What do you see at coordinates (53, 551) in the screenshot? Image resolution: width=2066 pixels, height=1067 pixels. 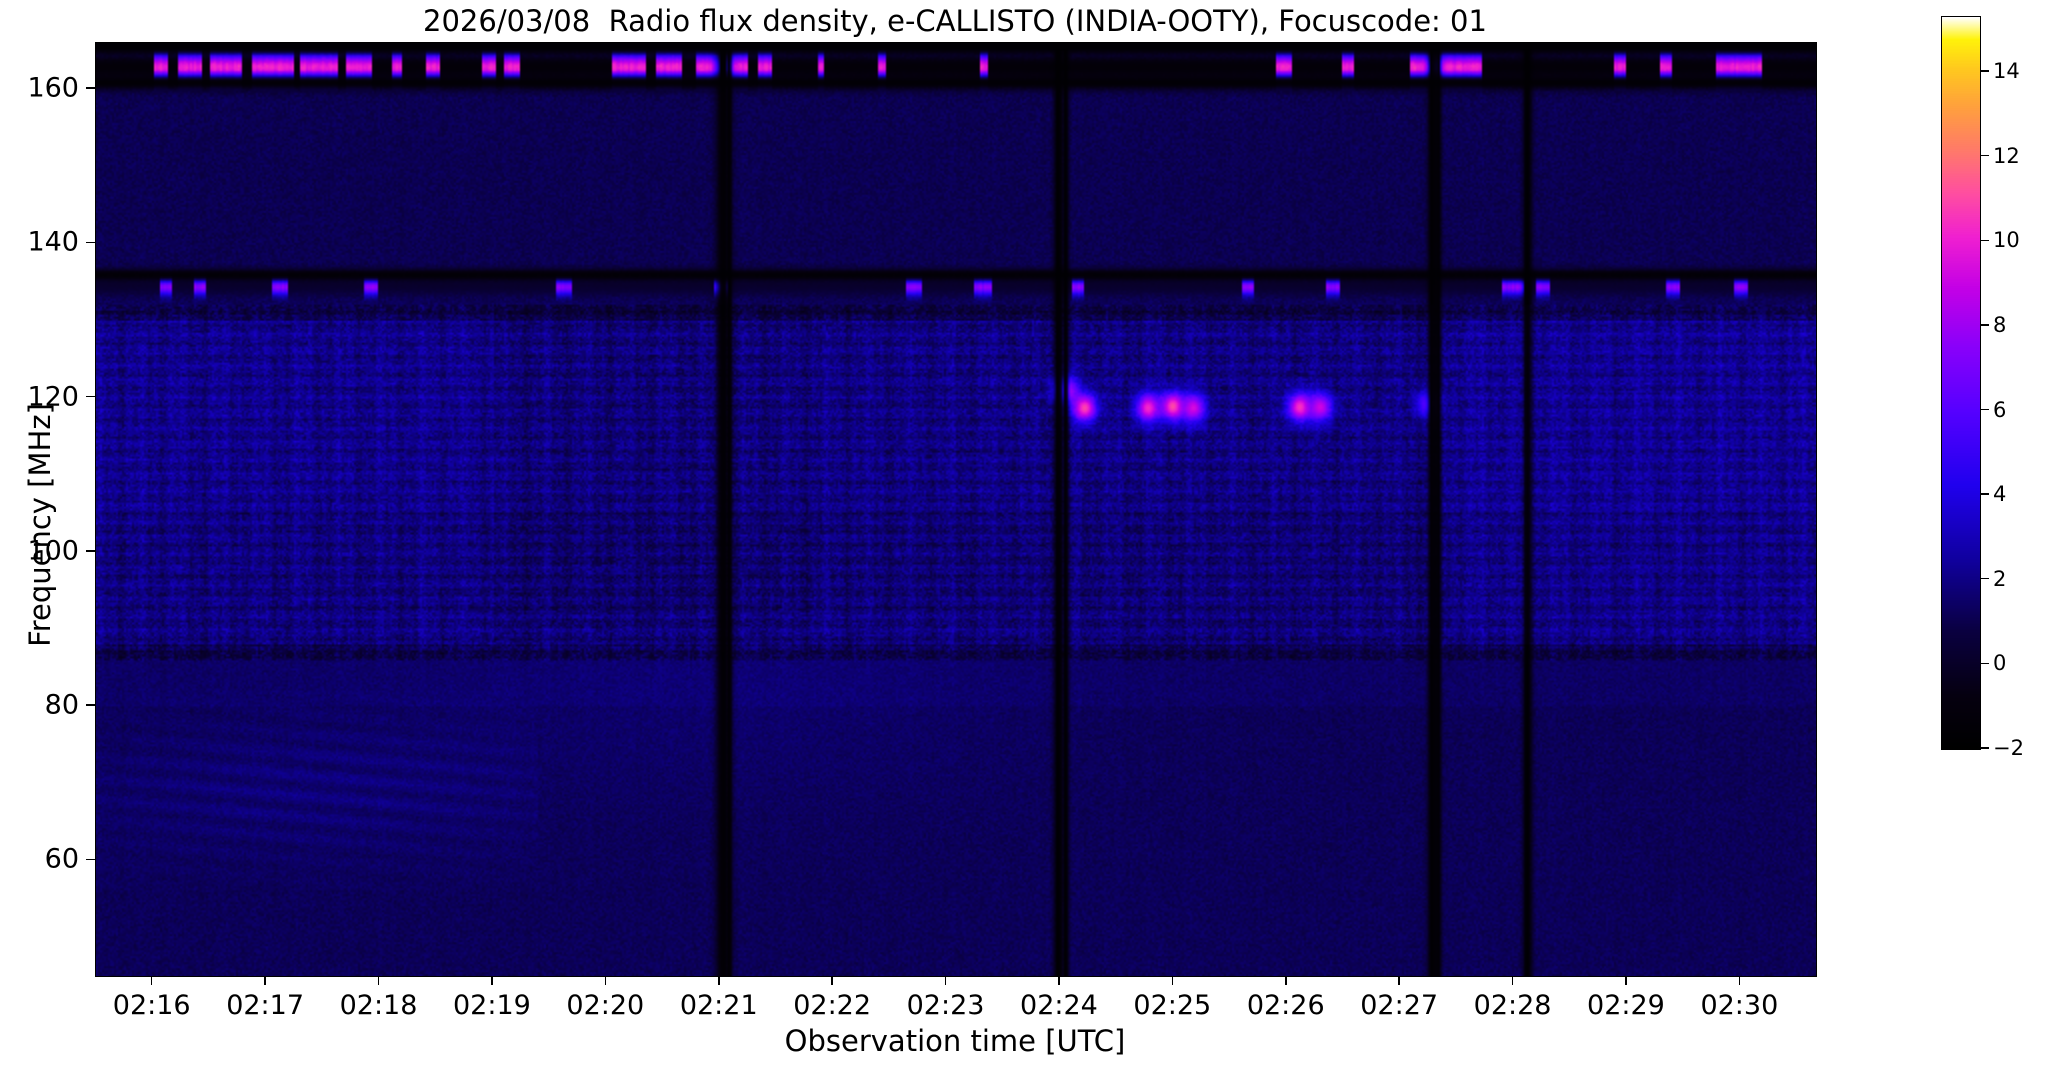 I see `y-axis-tick-label: 100` at bounding box center [53, 551].